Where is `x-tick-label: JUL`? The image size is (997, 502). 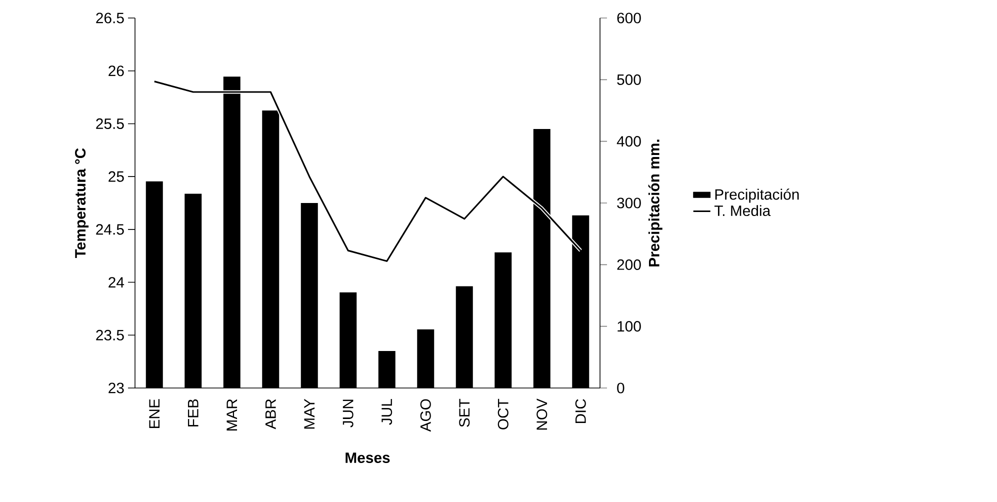 x-tick-label: JUL is located at coordinates (387, 412).